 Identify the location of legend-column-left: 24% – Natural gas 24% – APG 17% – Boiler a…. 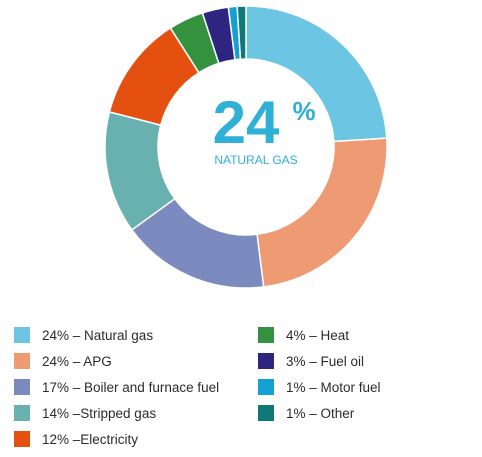
(116, 387).